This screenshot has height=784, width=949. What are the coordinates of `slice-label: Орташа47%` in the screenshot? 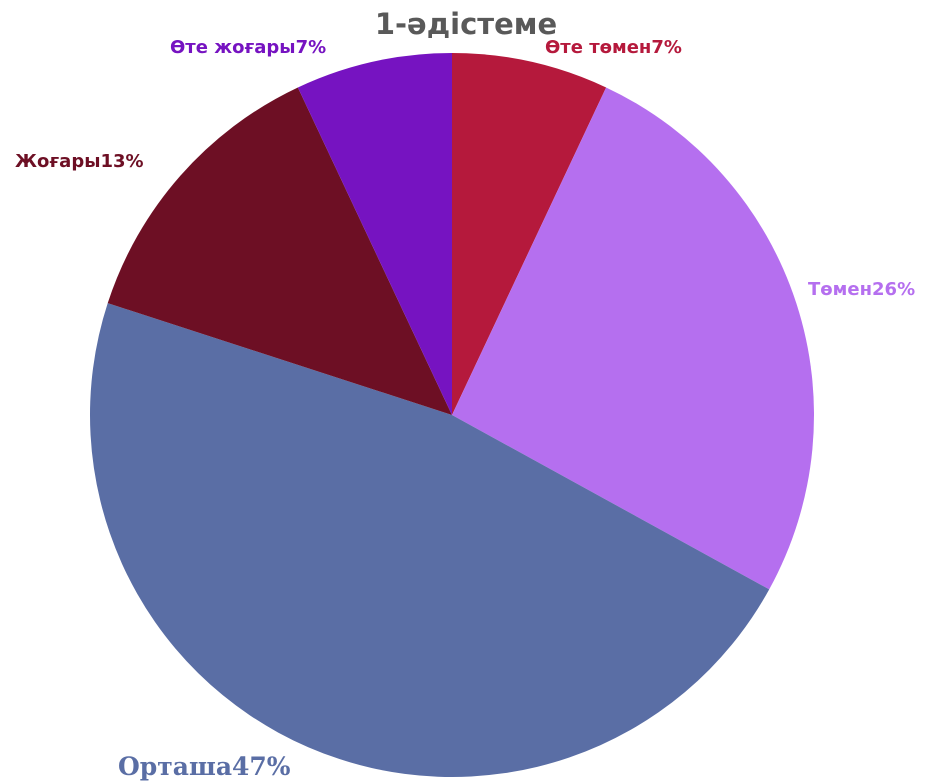 It's located at (204, 766).